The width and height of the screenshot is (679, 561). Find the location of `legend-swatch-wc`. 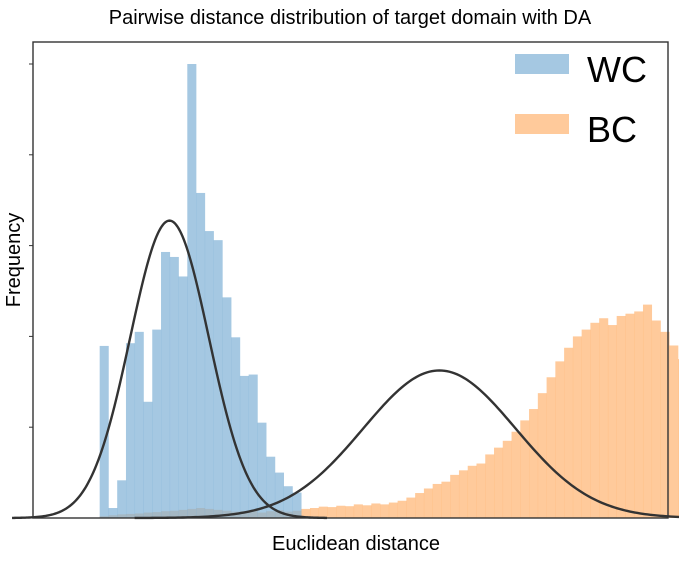

legend-swatch-wc is located at coordinates (542, 64).